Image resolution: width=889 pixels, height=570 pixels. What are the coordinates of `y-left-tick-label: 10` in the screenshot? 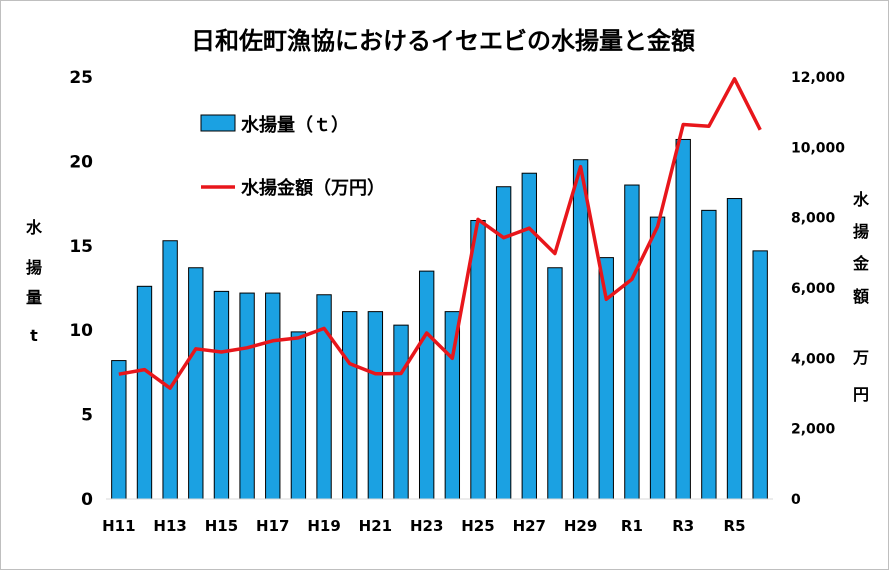 It's located at (81, 331).